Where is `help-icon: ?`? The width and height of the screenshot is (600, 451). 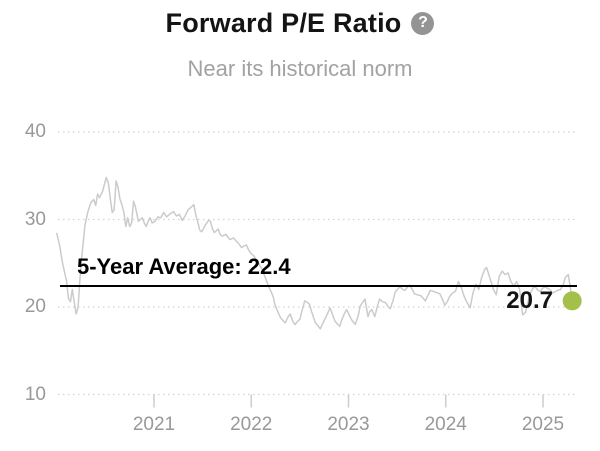 help-icon: ? is located at coordinates (423, 23).